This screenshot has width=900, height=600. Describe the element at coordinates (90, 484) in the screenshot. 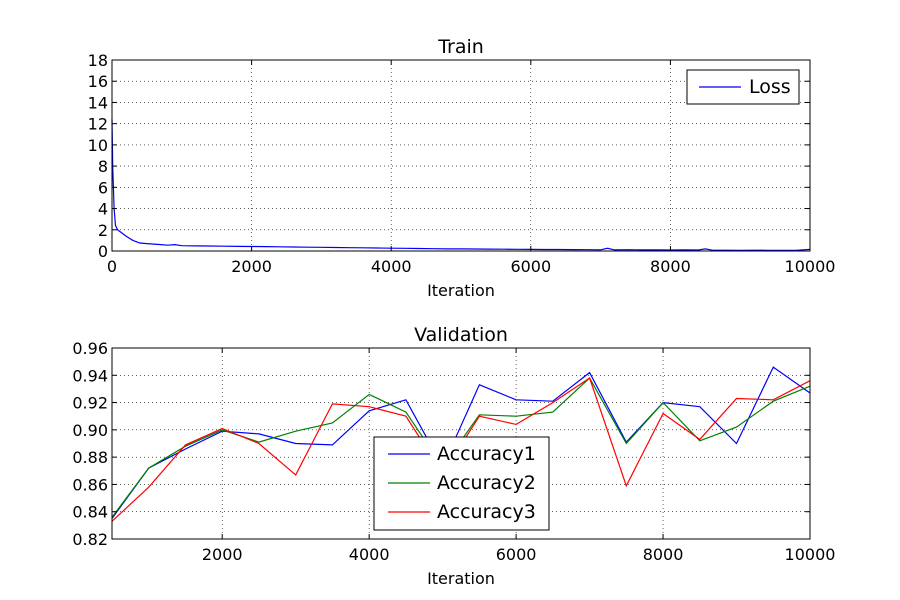

I see `validation-y-tick-label: 0.86` at that location.